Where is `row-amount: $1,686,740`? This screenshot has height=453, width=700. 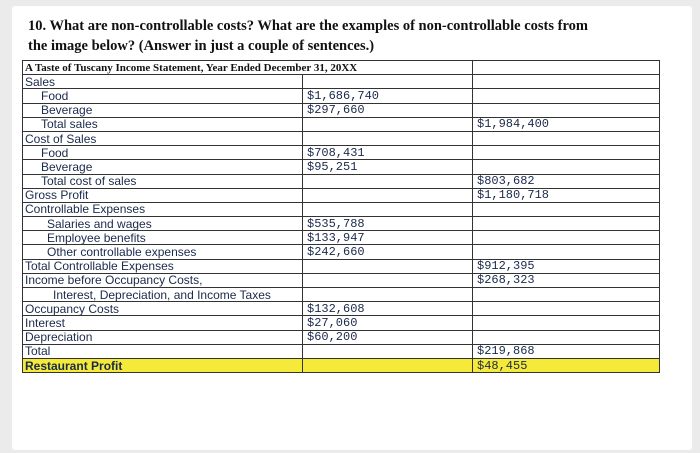 row-amount: $1,686,740 is located at coordinates (387, 96).